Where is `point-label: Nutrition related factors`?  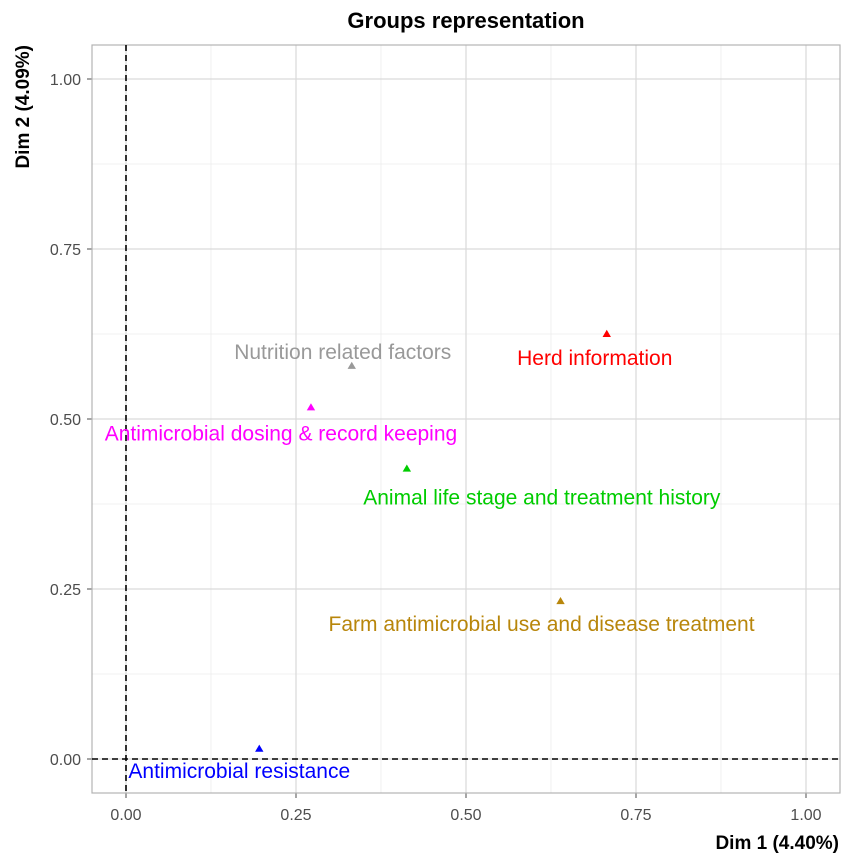 point-label: Nutrition related factors is located at coordinates (342, 352).